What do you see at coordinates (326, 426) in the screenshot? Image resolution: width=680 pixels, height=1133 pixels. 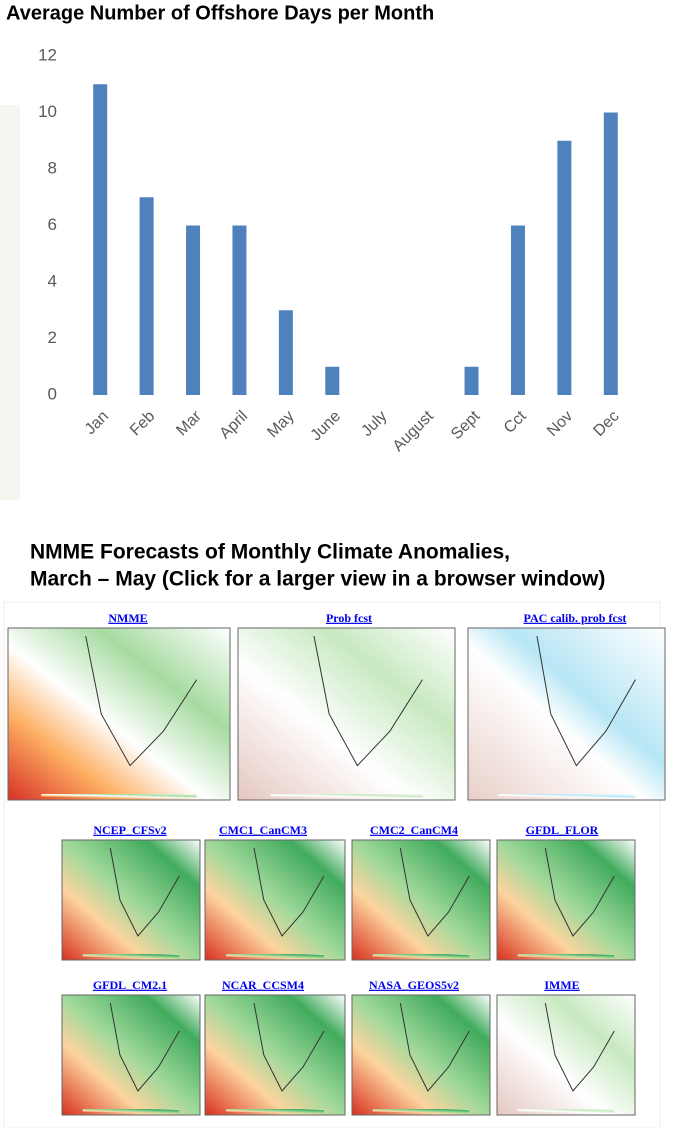 I see `x-tick-label: June` at bounding box center [326, 426].